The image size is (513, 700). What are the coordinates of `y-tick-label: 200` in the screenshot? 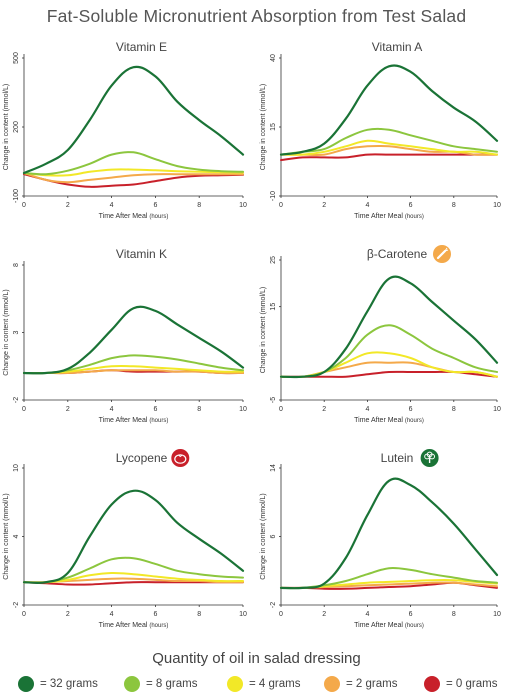 It's located at (16, 127).